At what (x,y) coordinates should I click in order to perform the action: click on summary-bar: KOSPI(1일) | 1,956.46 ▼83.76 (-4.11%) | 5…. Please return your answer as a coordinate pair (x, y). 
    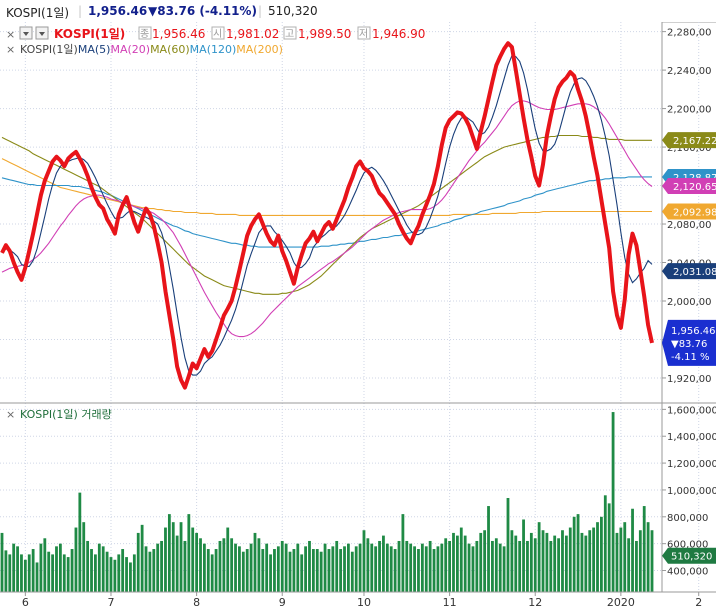
    Looking at the image, I should click on (358, 11).